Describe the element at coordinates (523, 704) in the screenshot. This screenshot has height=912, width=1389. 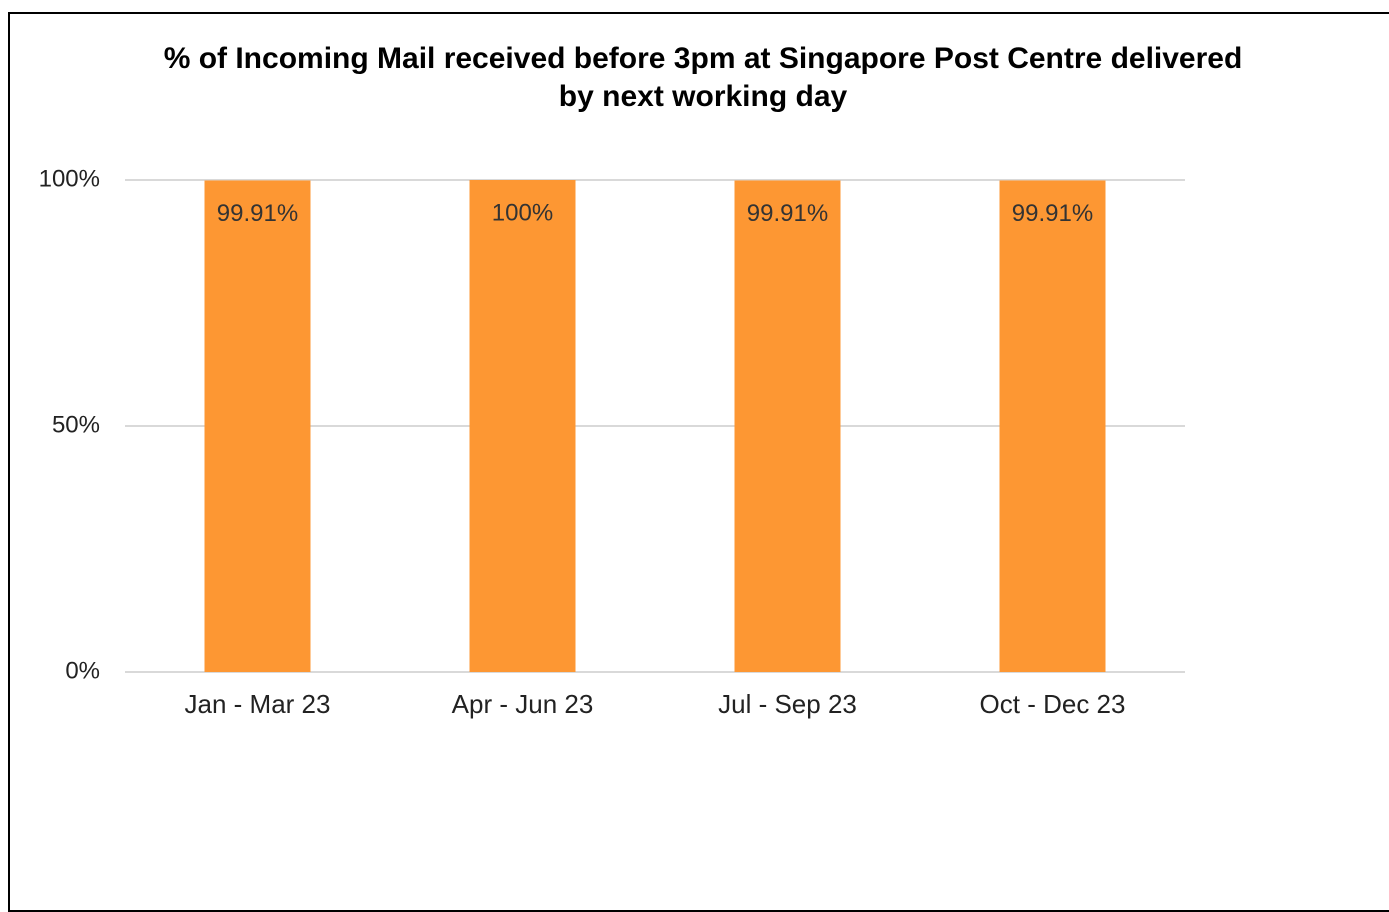
I see `x-tick-label: Apr - Jun 23` at that location.